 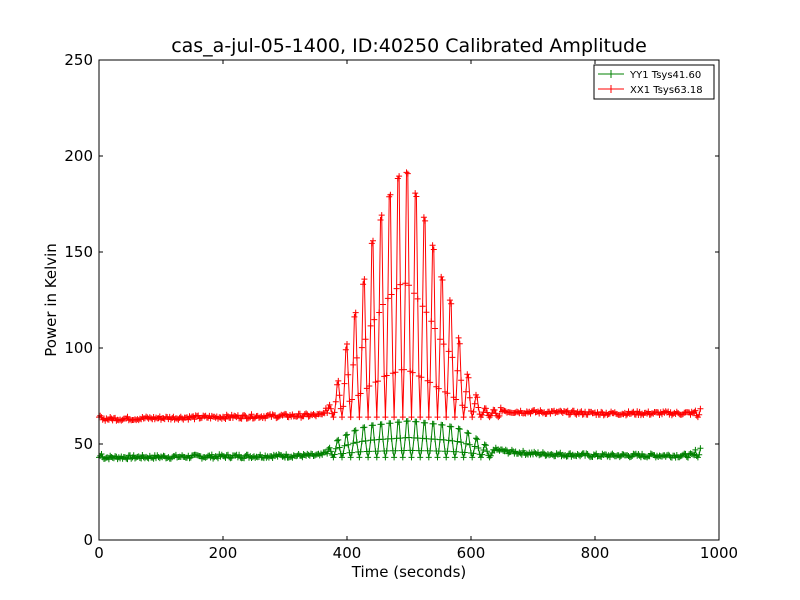 I want to click on legend-box, so click(x=654, y=82).